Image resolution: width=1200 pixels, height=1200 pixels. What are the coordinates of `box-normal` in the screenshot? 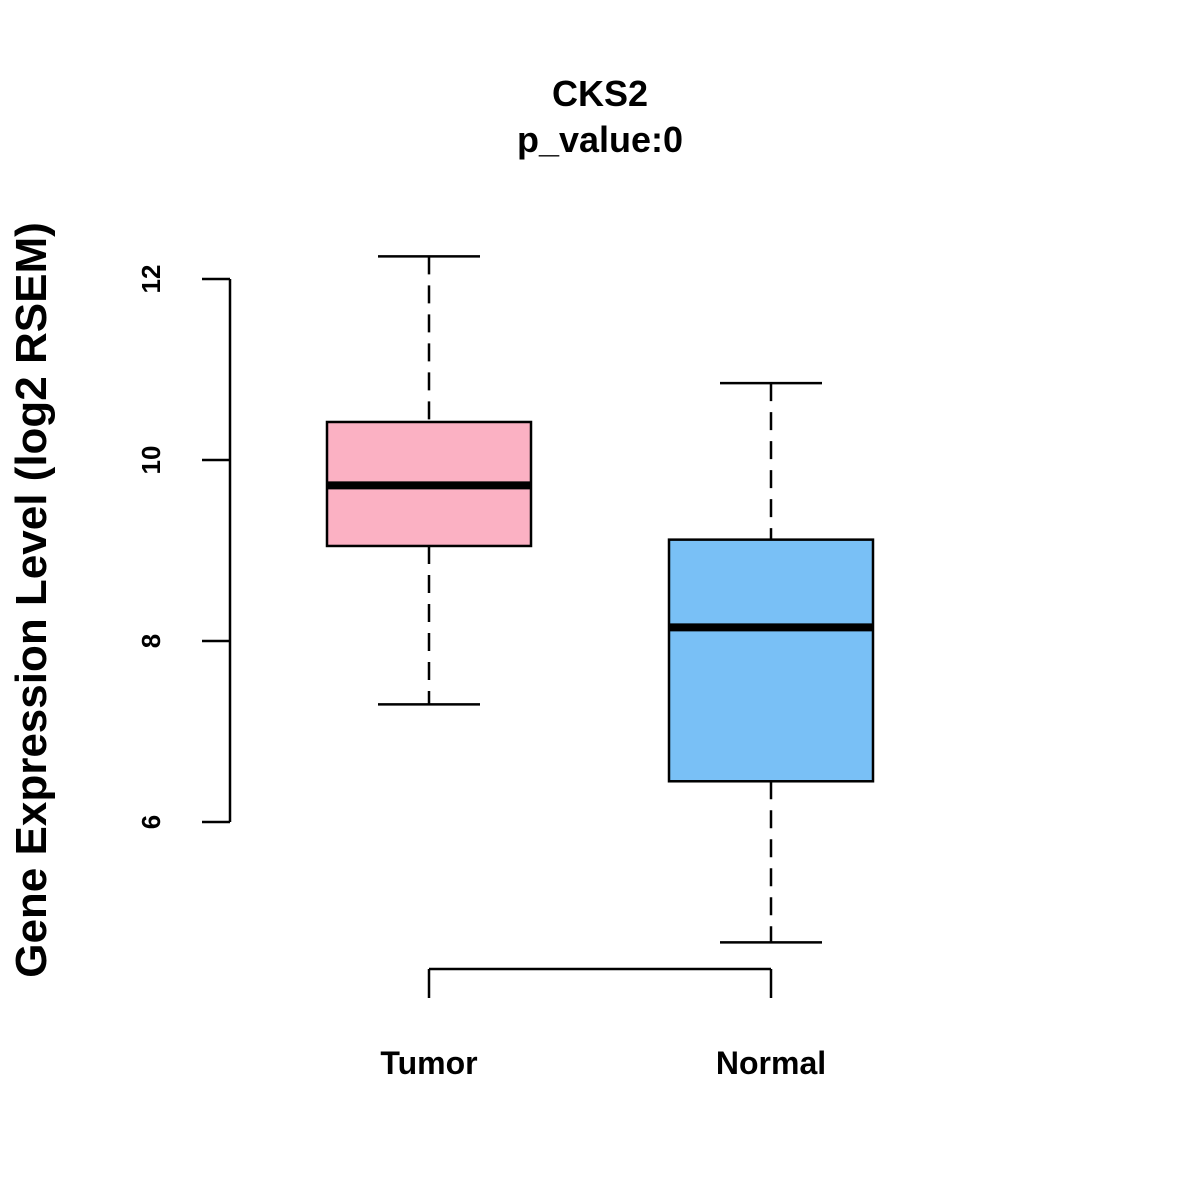 It's located at (771, 662).